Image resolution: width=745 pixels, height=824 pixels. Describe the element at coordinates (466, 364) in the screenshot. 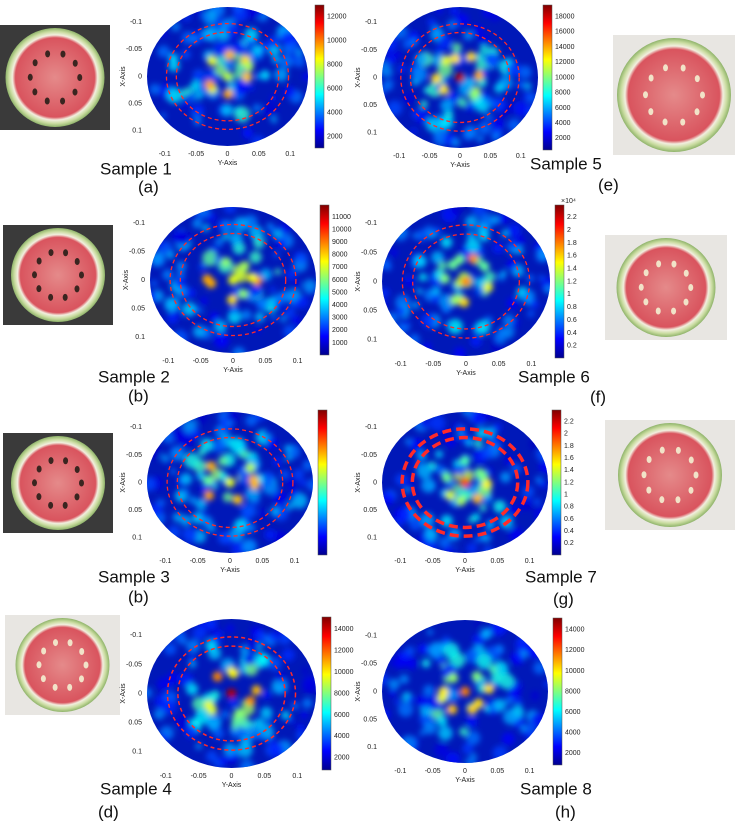

I see `x-tick-label: 0` at that location.